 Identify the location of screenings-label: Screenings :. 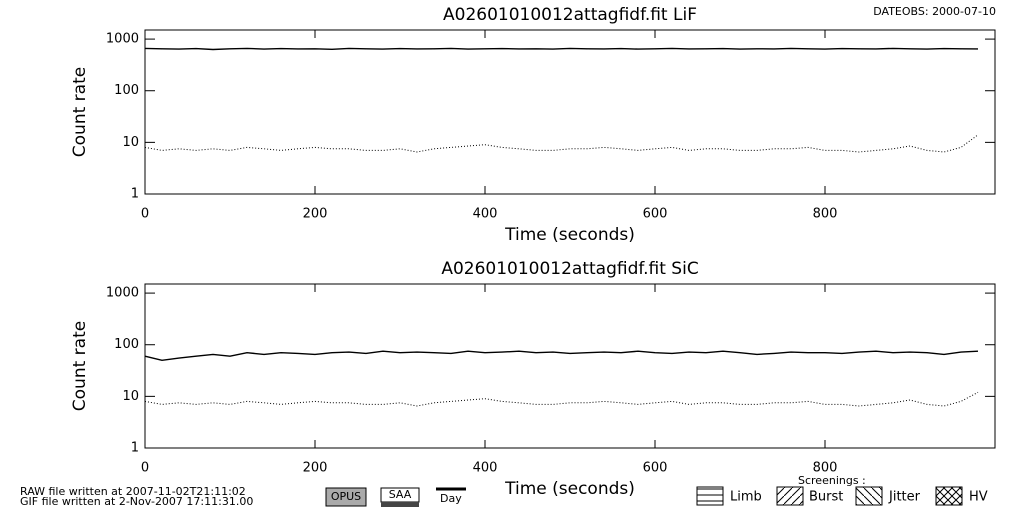
(832, 480).